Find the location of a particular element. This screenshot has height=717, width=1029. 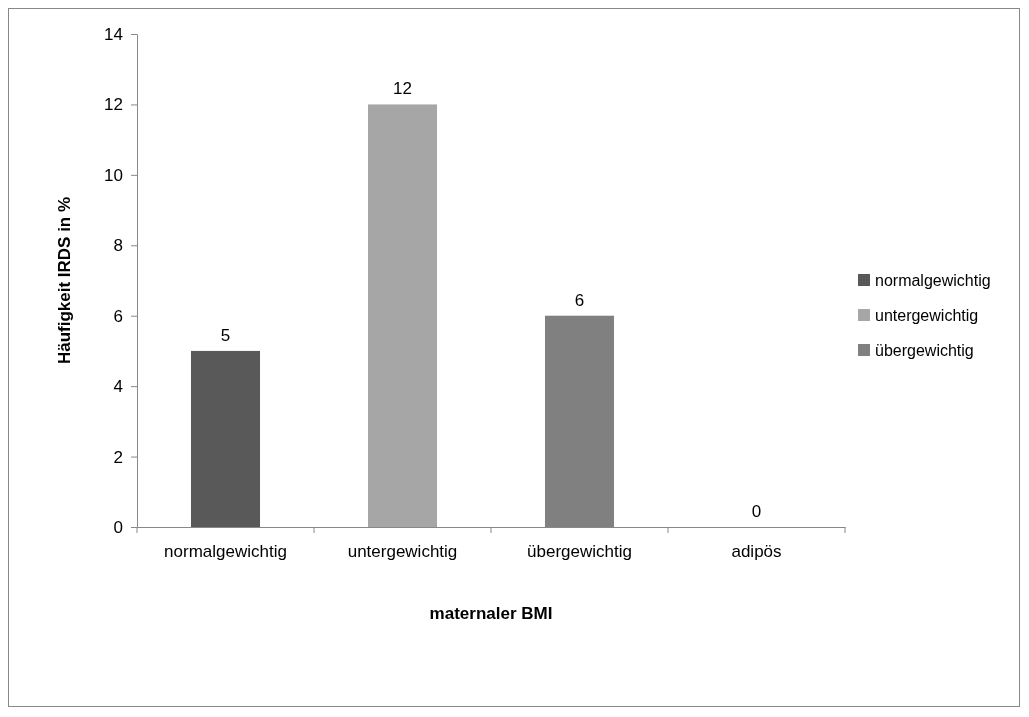

data-label: 5 is located at coordinates (225, 335).